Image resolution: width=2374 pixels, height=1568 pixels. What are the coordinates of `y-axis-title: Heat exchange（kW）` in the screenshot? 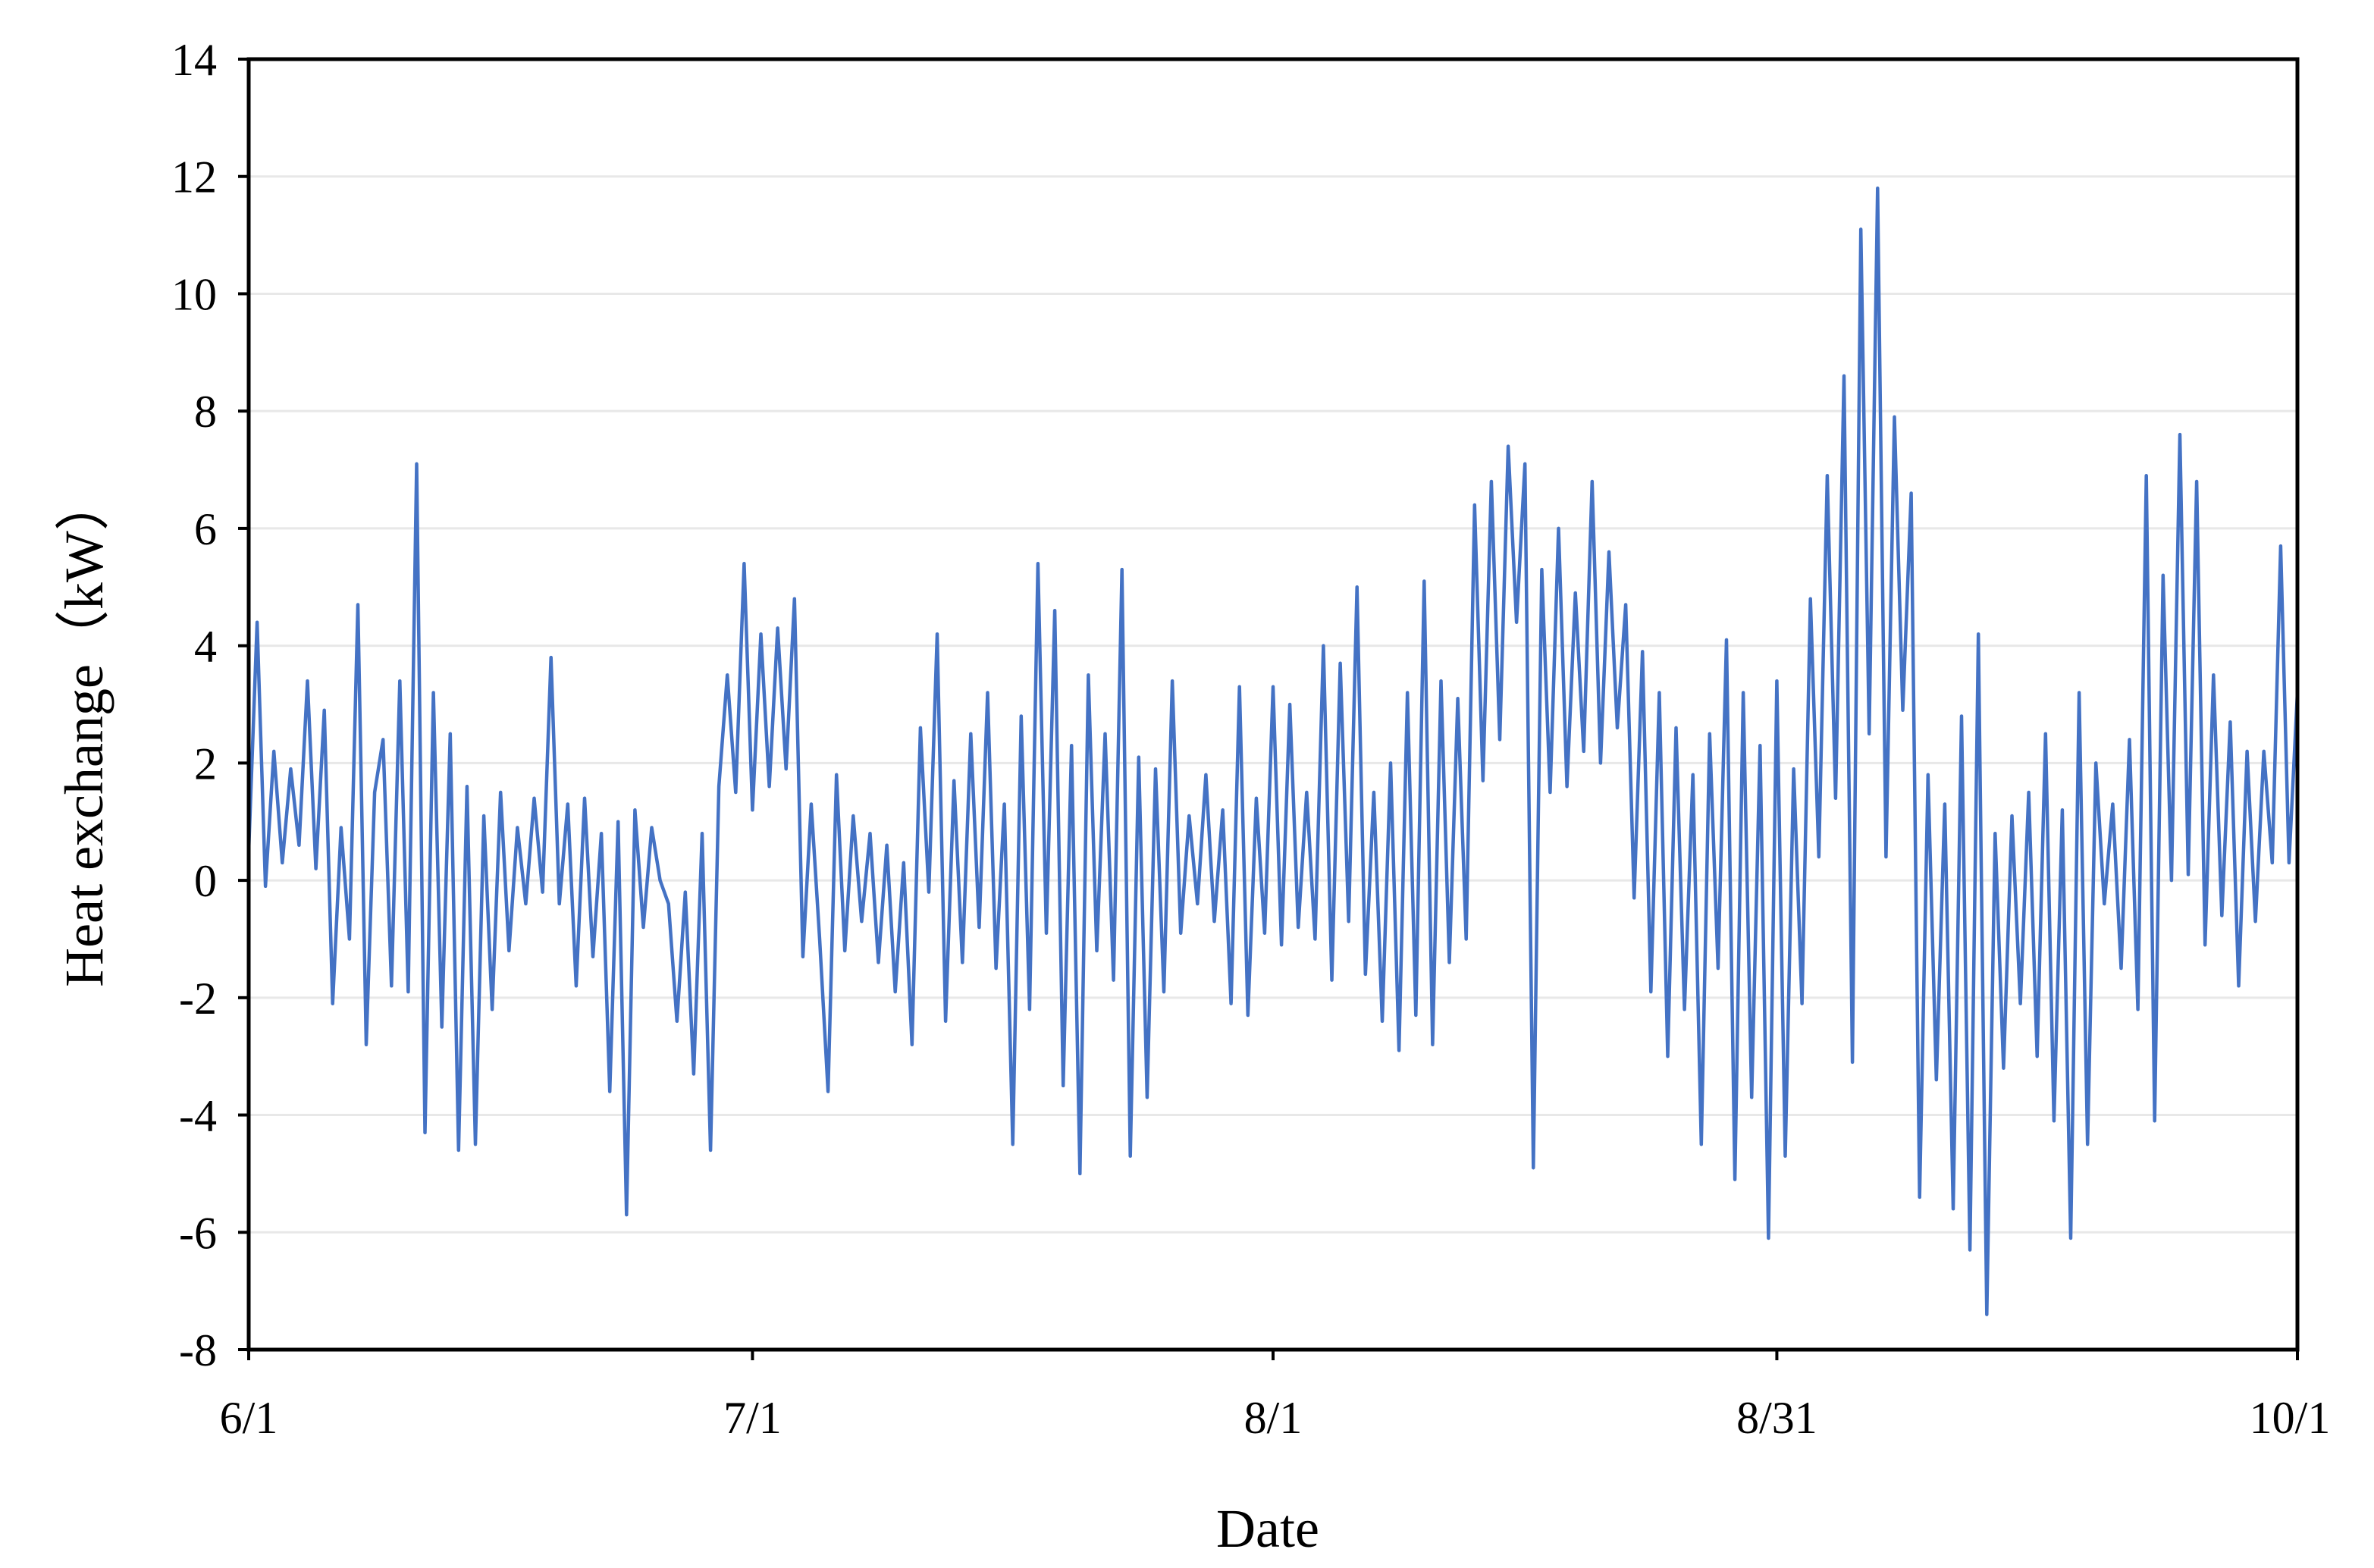 It's located at (84, 732).